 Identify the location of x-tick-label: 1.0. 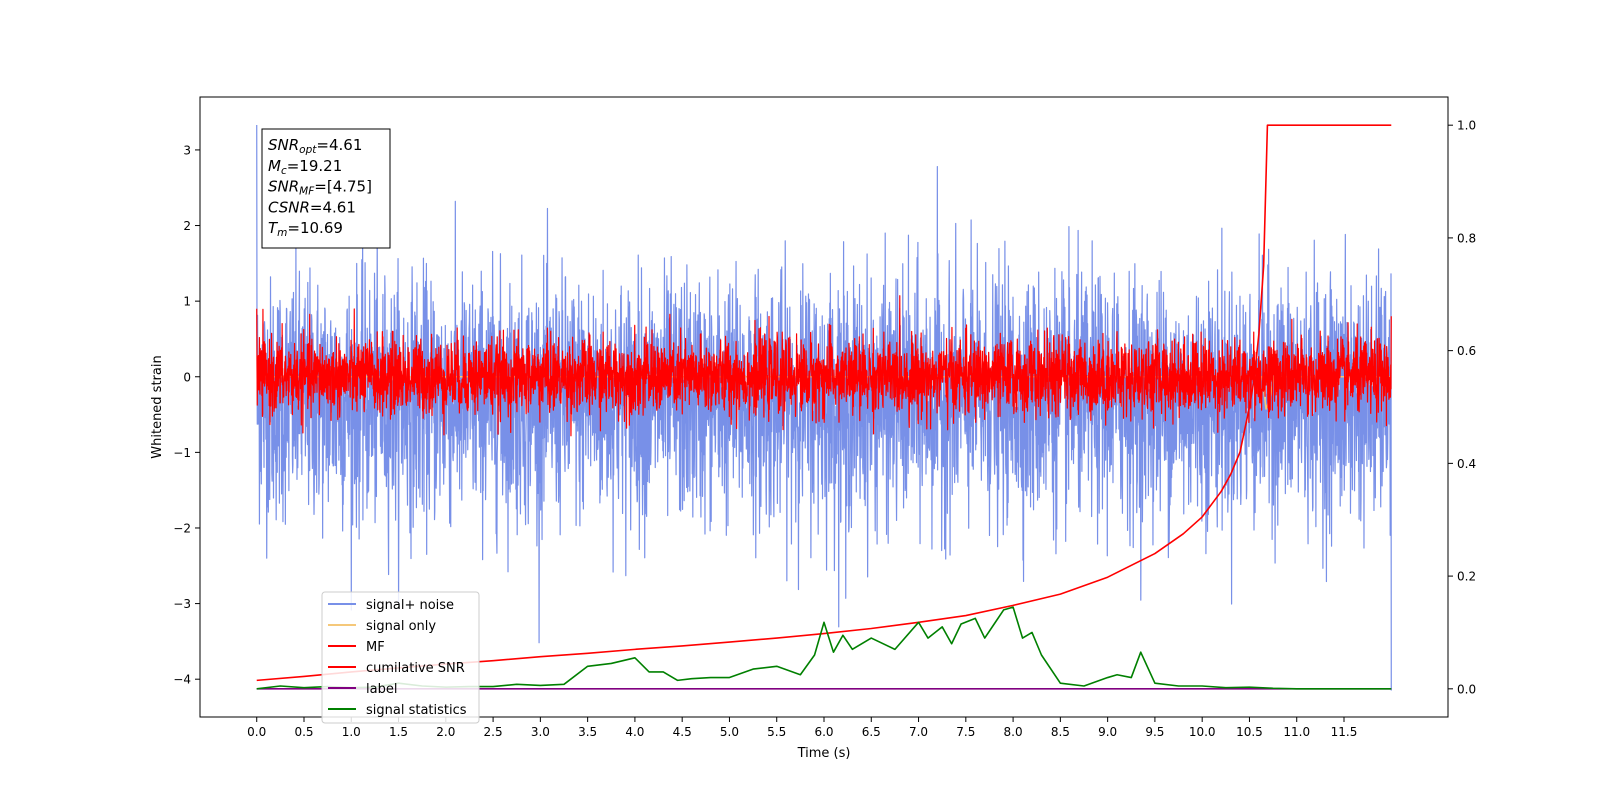
(351, 732).